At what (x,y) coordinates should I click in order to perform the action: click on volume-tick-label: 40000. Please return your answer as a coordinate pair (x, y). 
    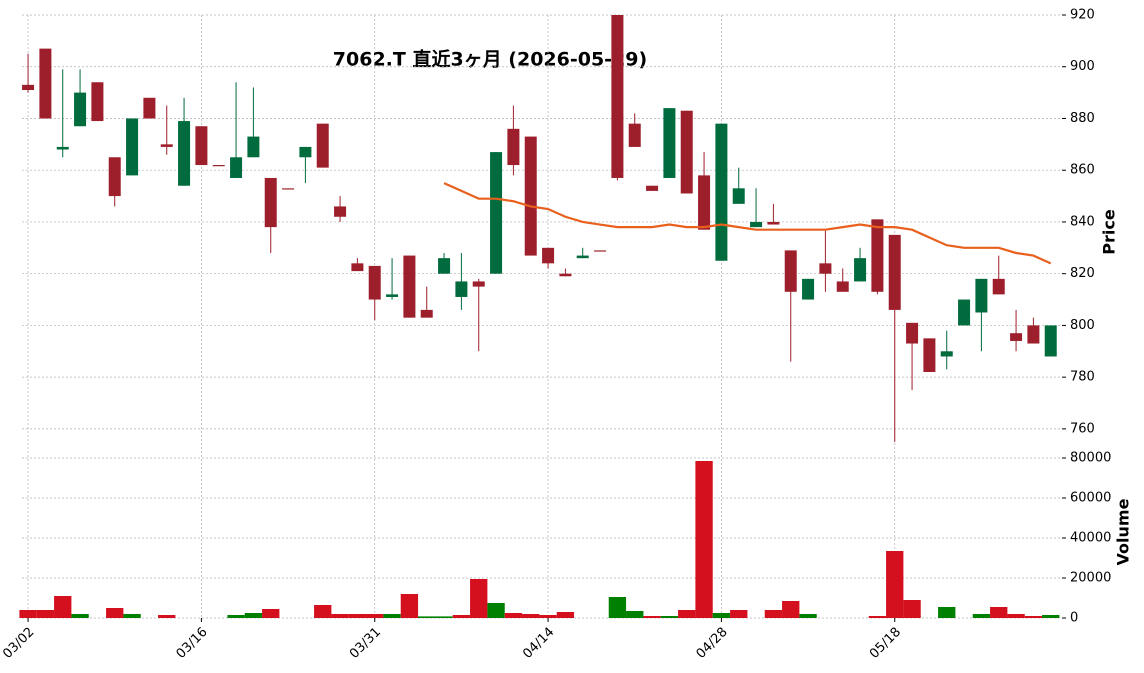
    Looking at the image, I should click on (1090, 538).